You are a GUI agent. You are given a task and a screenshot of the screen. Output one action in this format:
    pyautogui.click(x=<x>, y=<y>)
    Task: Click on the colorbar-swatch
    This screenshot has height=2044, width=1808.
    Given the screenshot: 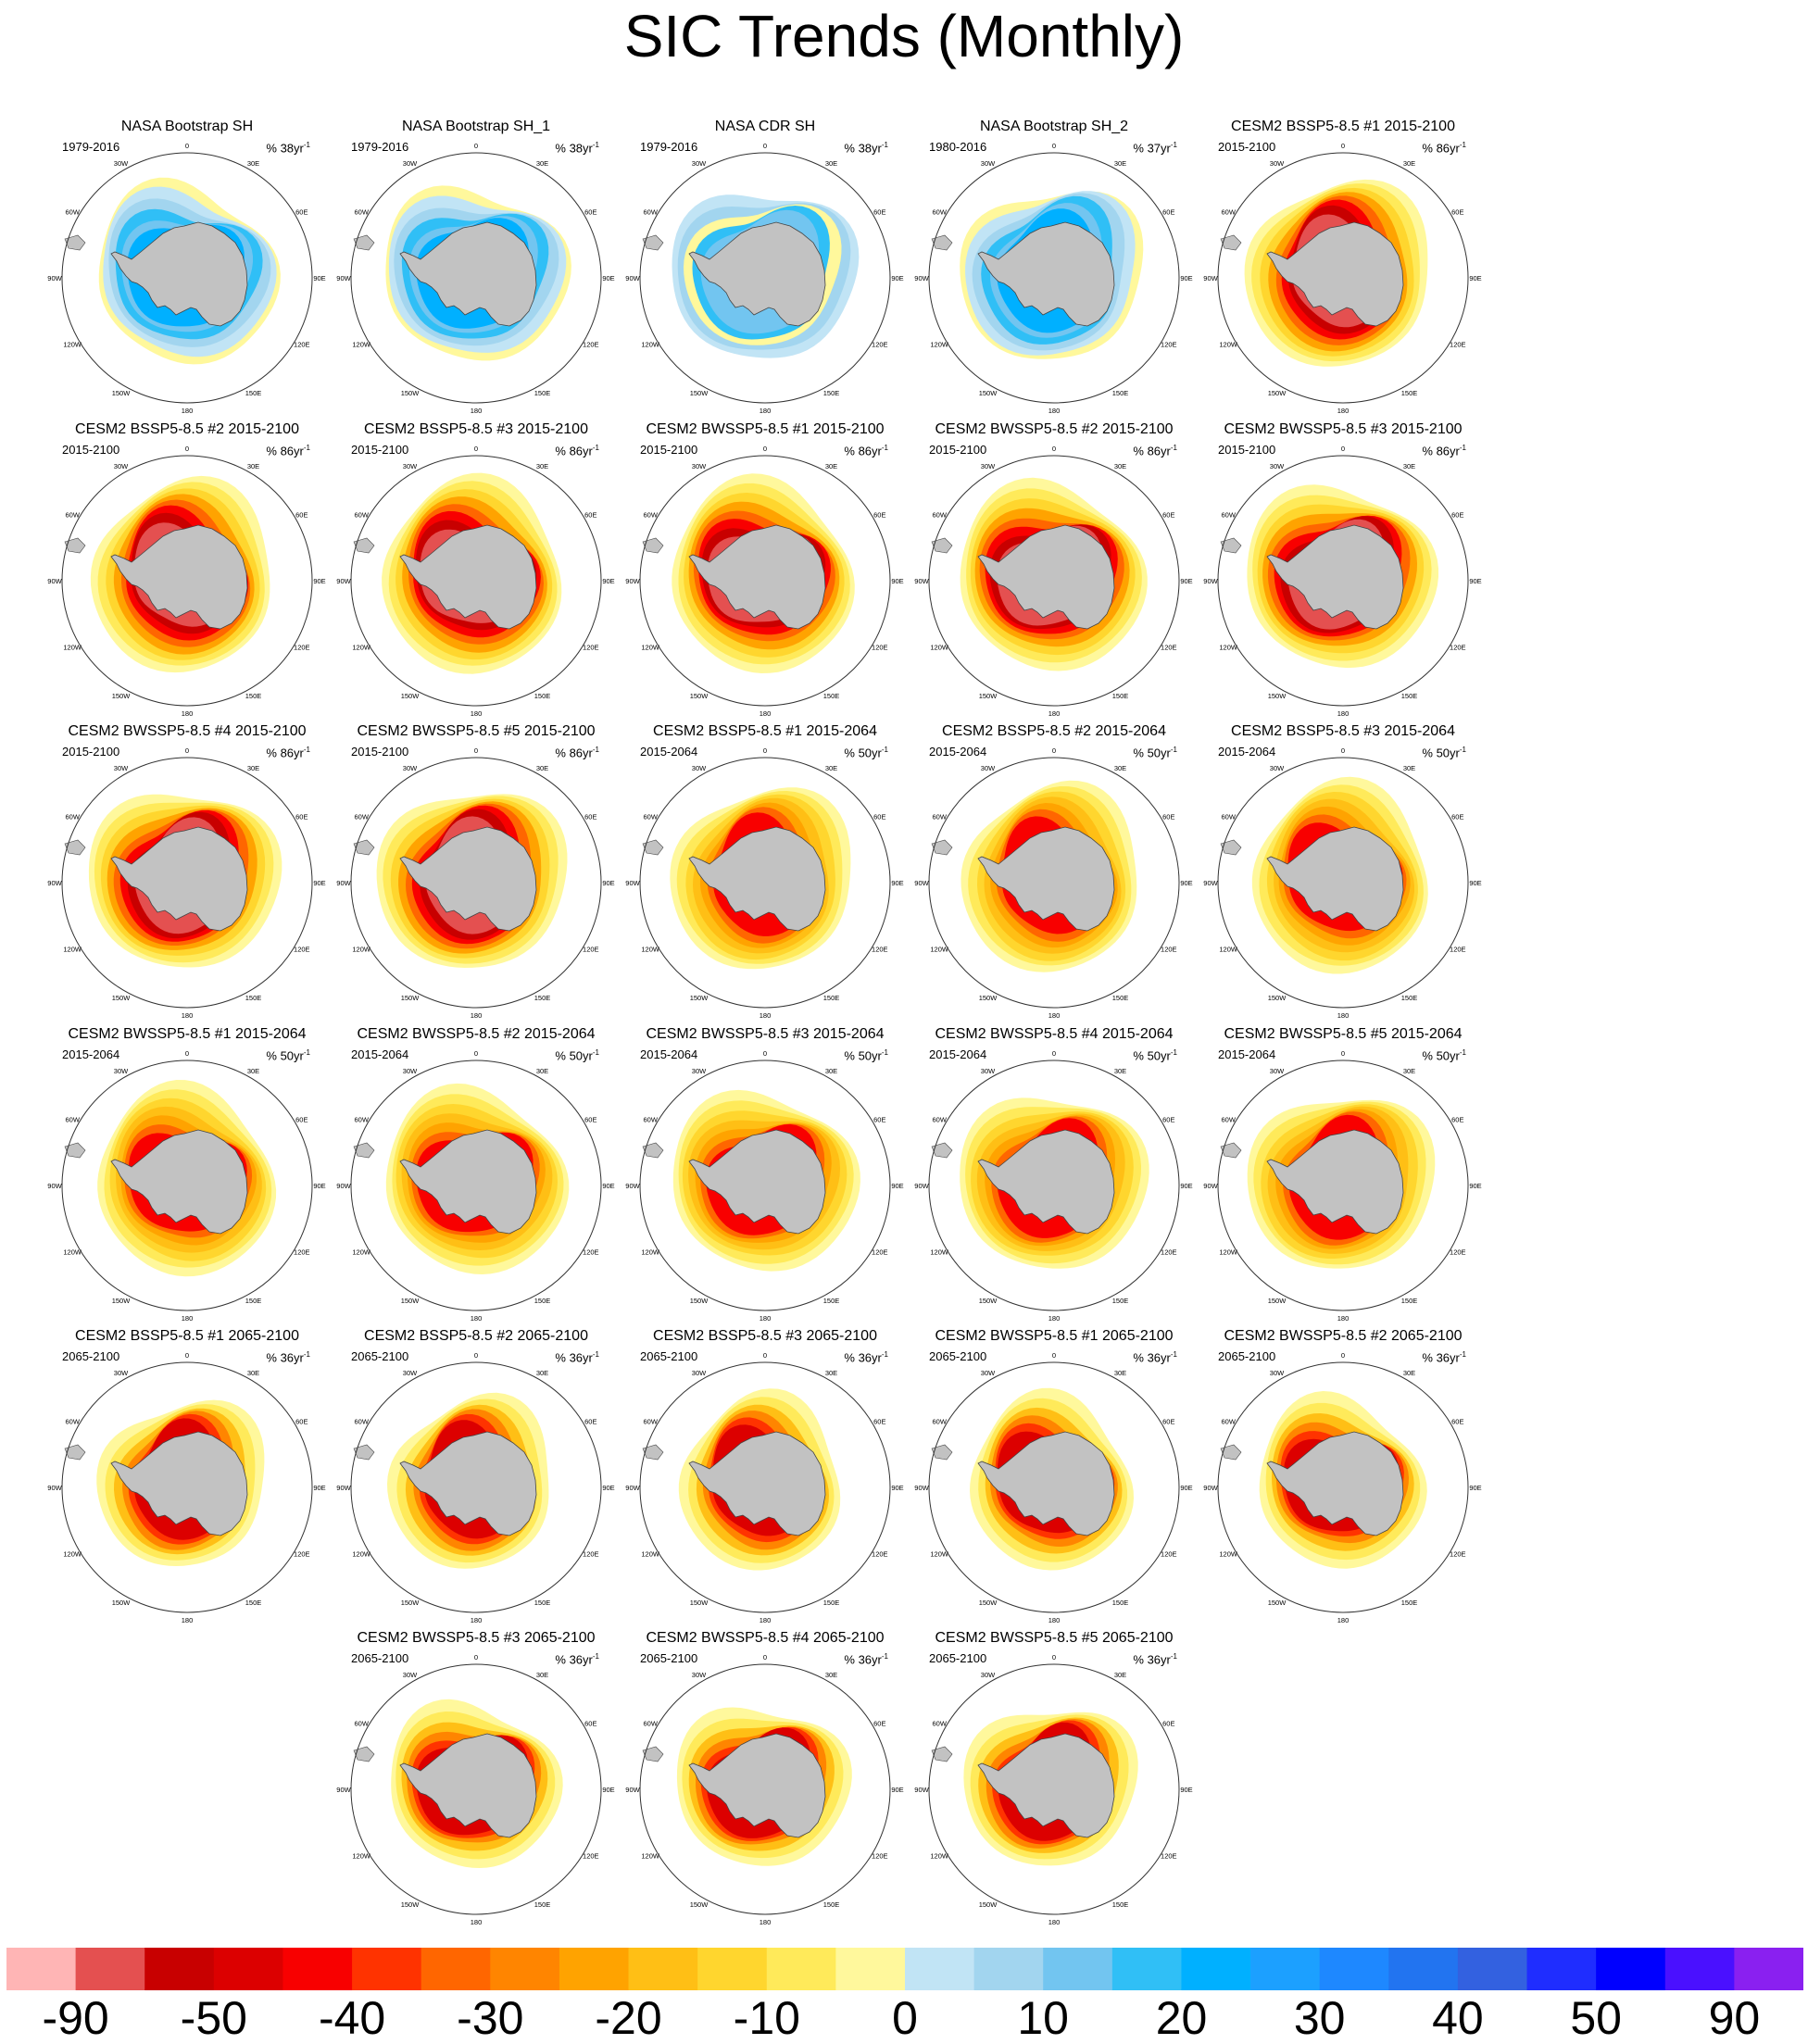 What is the action you would take?
    pyautogui.click(x=1216, y=1969)
    